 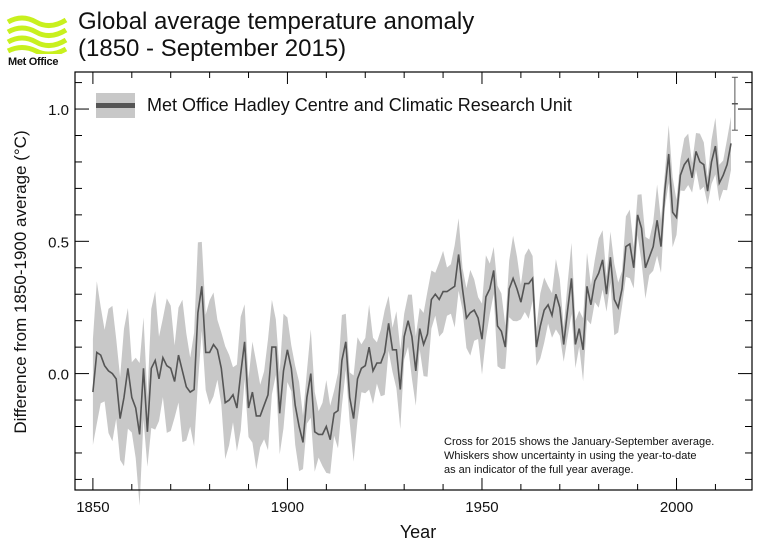 What do you see at coordinates (287, 507) in the screenshot?
I see `x-tick-label: 1900` at bounding box center [287, 507].